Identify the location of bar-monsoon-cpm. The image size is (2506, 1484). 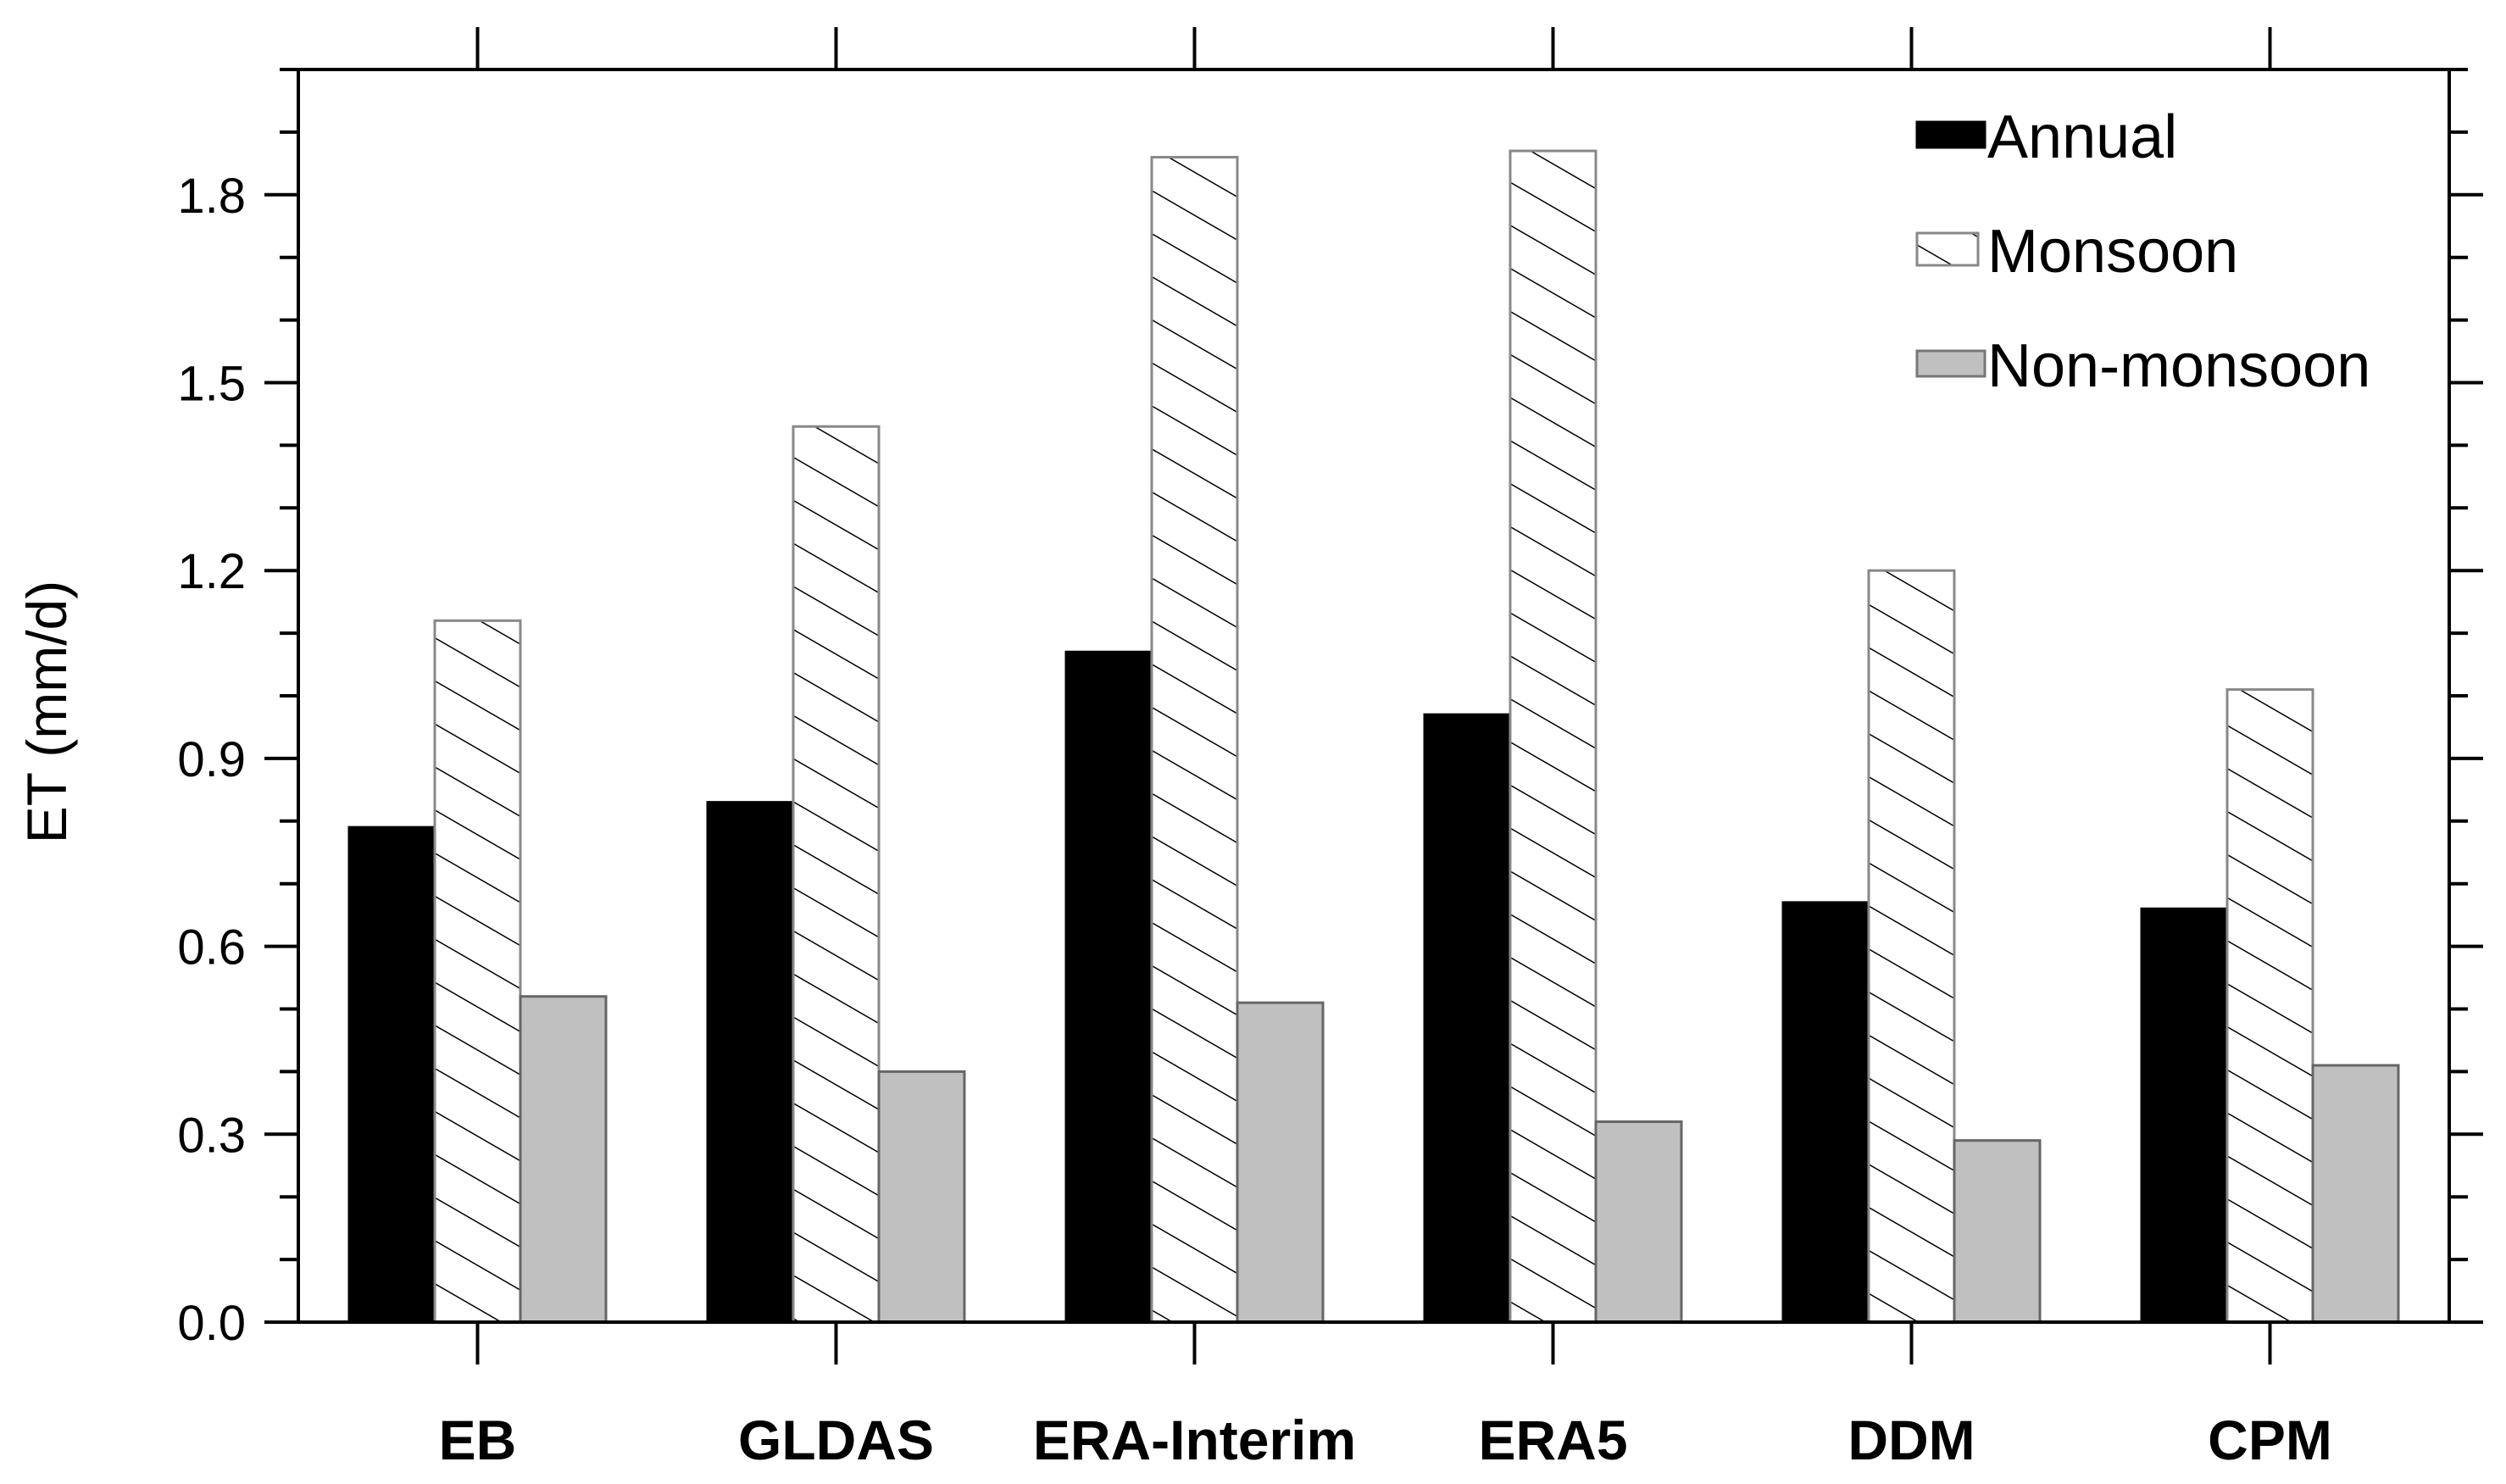
(2269, 1006).